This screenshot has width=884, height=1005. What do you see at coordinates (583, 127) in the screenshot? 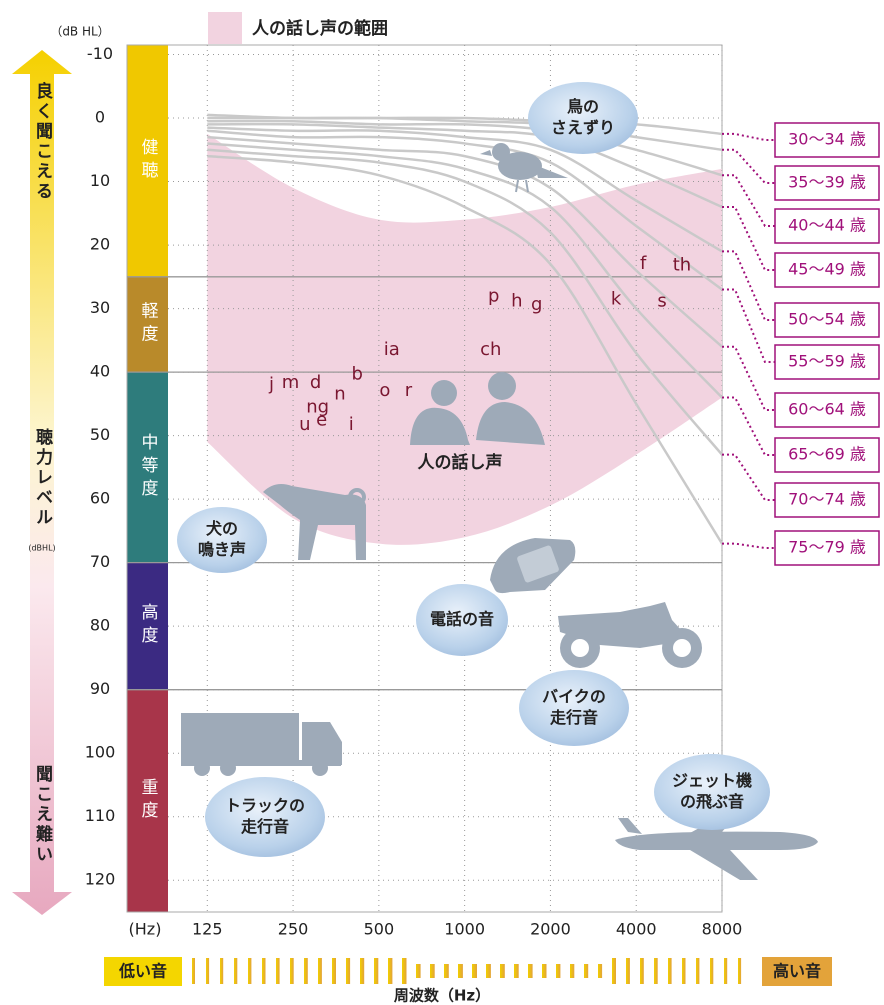
I see `sound-label: さえずり` at bounding box center [583, 127].